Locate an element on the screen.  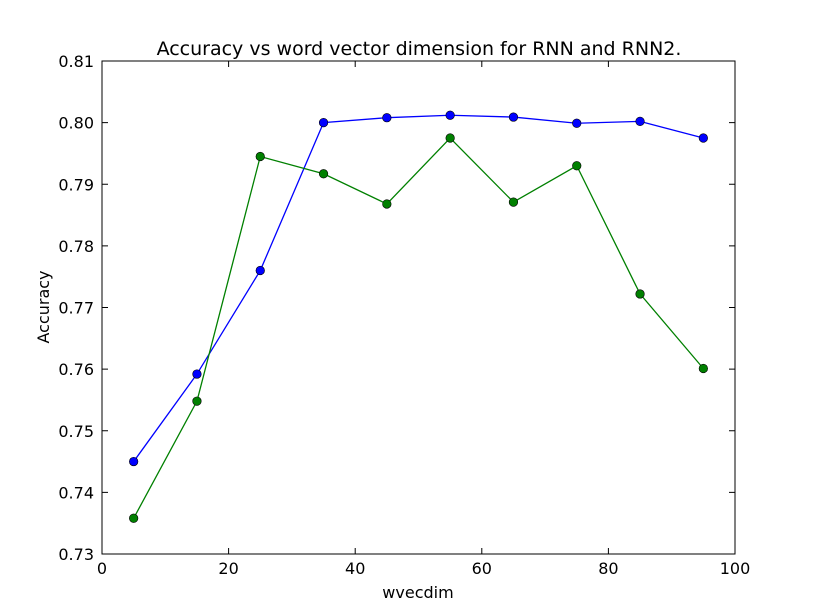
y-tick-label: 0.79 is located at coordinates (76, 184).